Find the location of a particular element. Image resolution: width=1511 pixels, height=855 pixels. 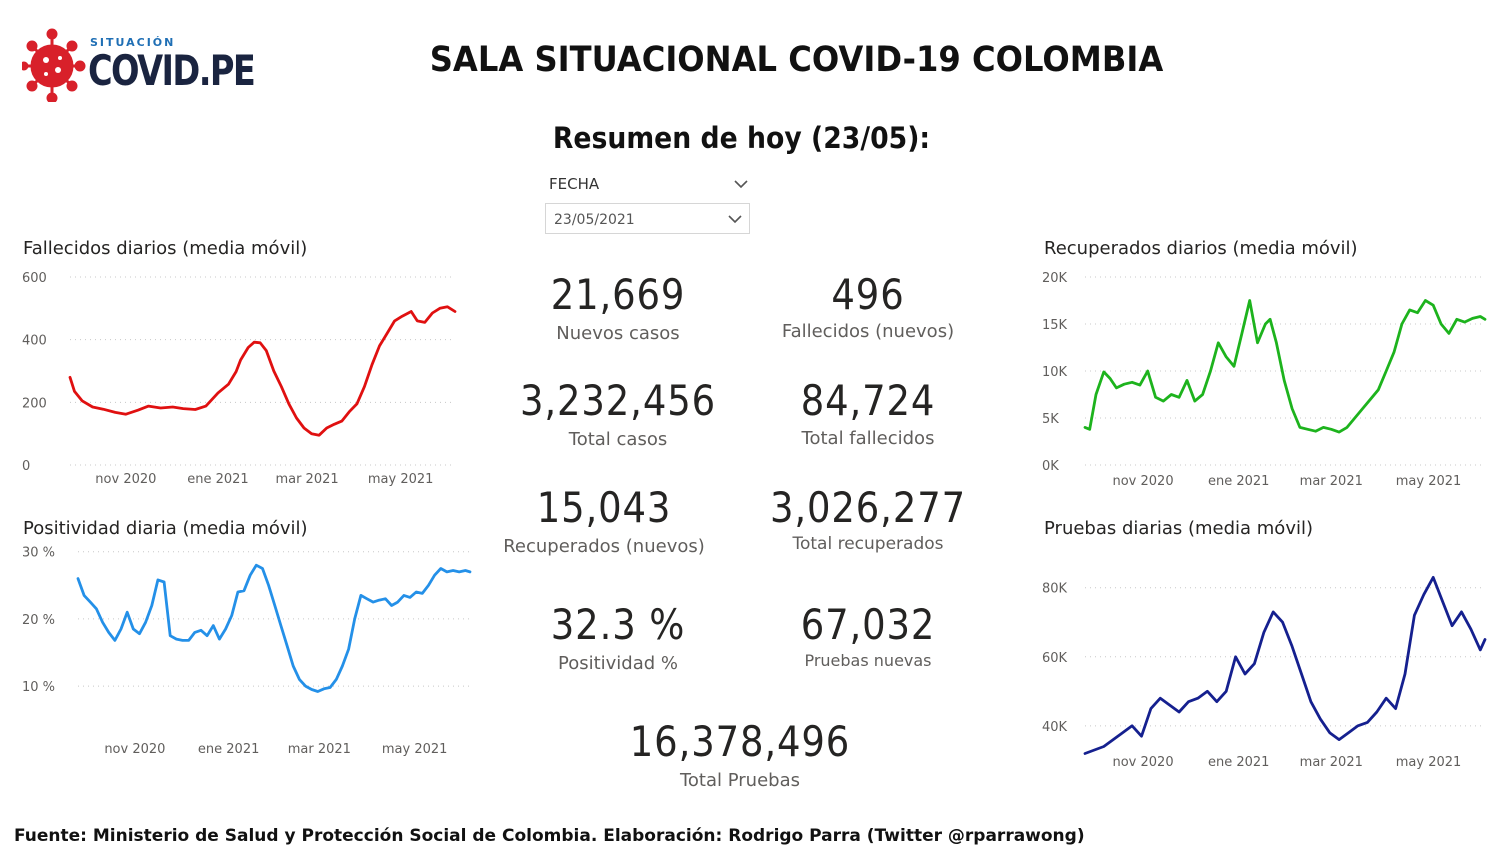

chart-title-positividad: Positividad diaria (media móvil) is located at coordinates (165, 528).